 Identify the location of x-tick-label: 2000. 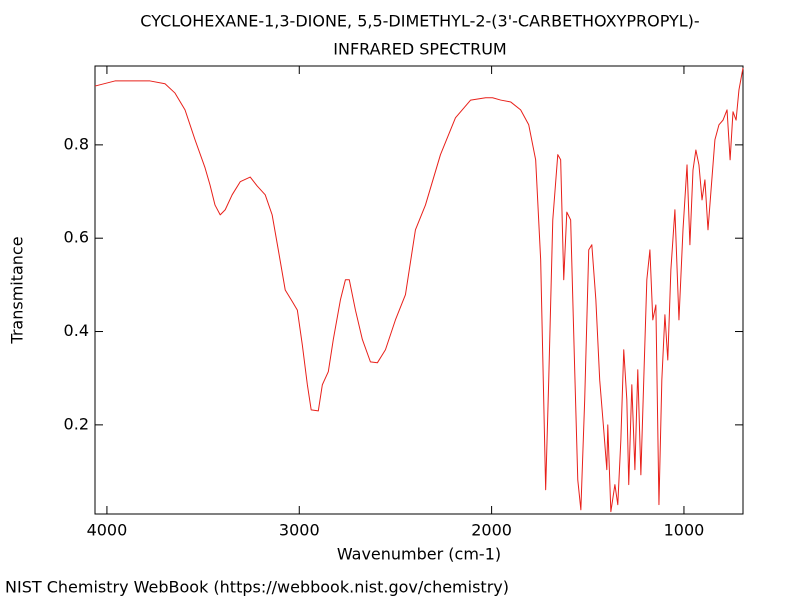
(491, 530).